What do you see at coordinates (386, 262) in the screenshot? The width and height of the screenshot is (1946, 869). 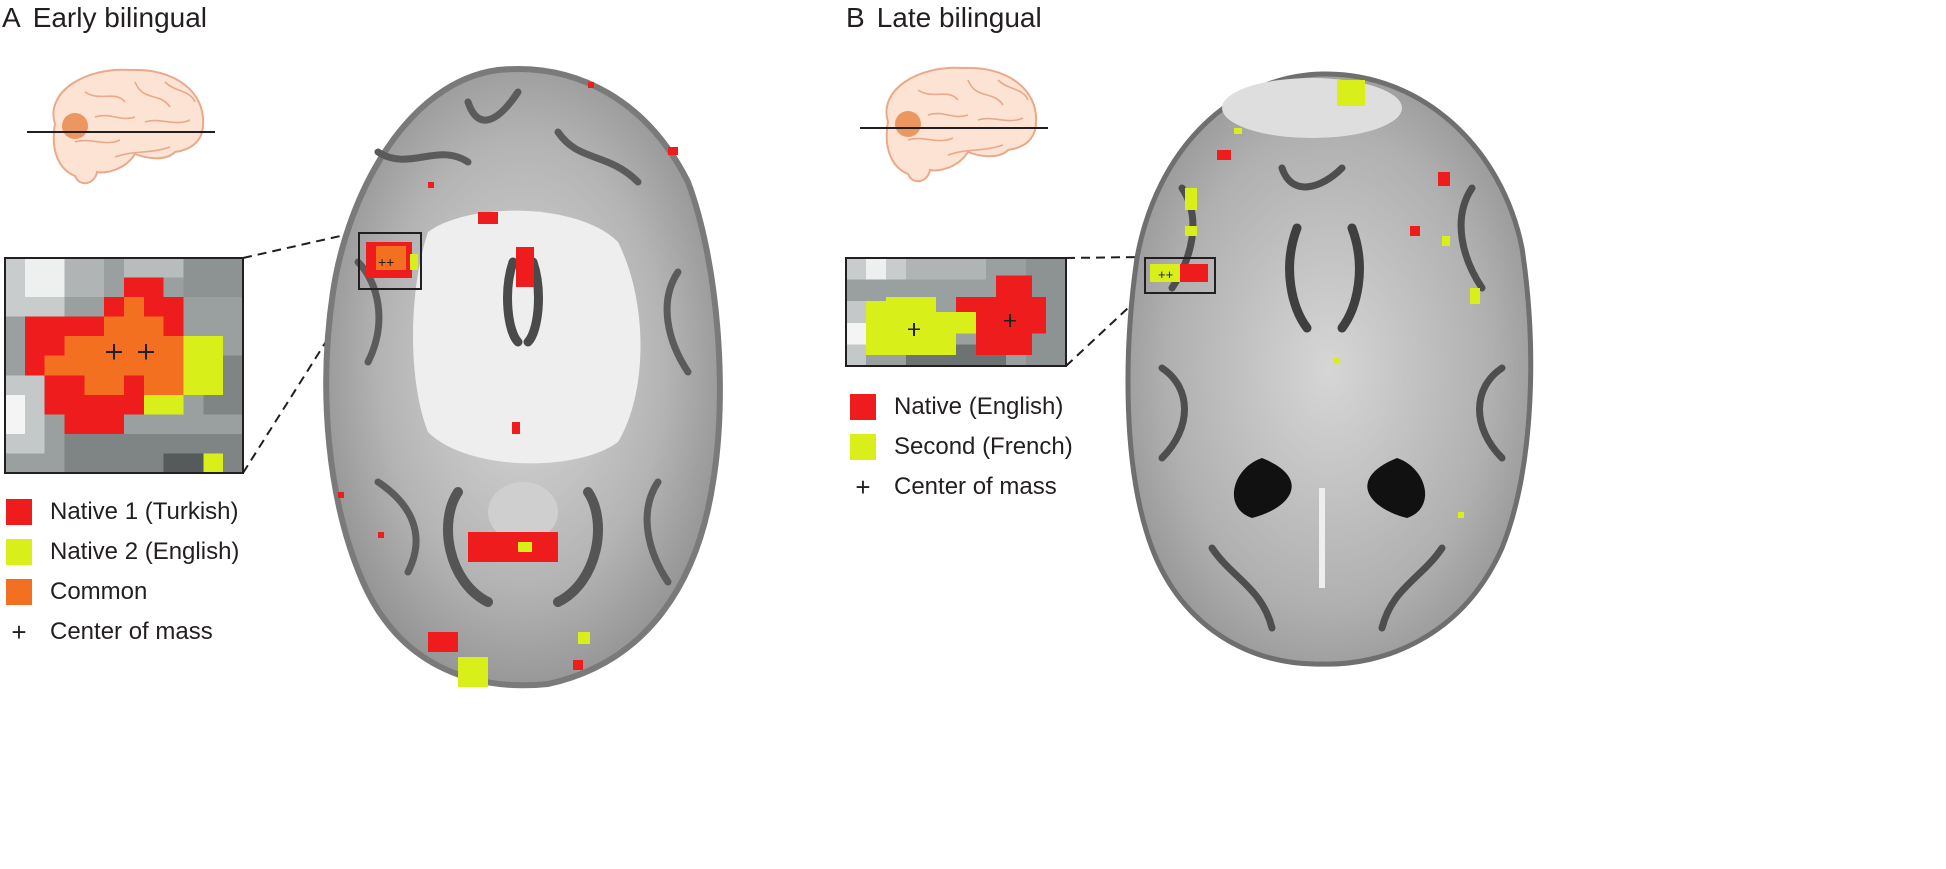 I see `mini-center-of-mass-a: ++` at bounding box center [386, 262].